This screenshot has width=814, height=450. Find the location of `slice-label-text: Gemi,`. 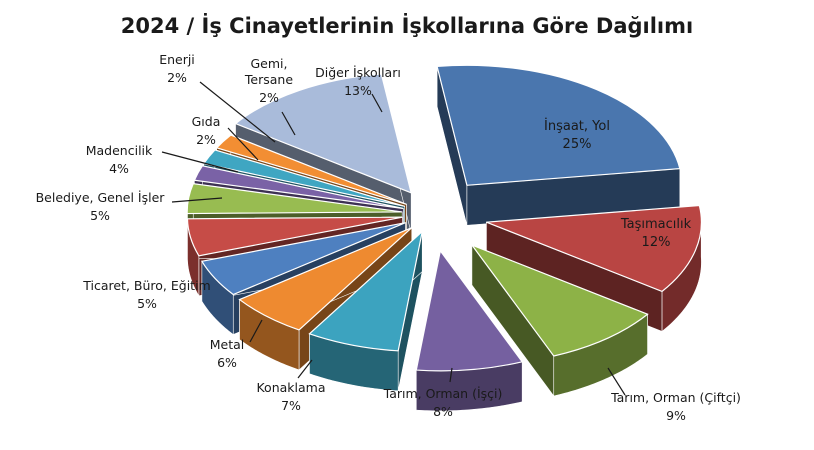

slice-label-text: Gemi, is located at coordinates (269, 63).